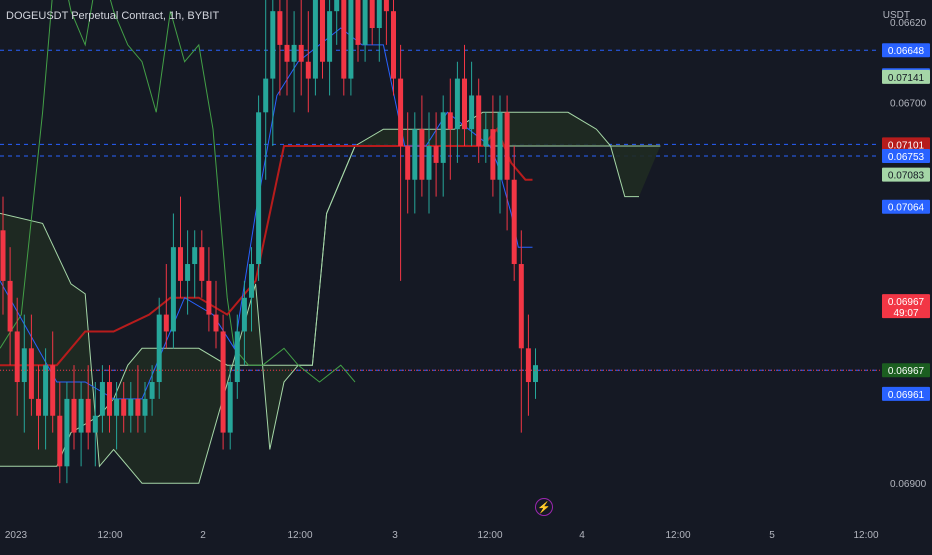 The width and height of the screenshot is (932, 555). Describe the element at coordinates (905, 313) in the screenshot. I see `countdown-label: 49:07` at that location.